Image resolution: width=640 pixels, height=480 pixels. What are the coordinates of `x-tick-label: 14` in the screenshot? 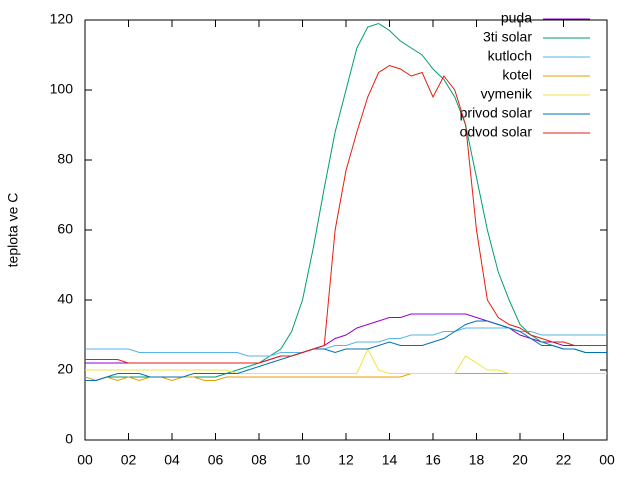 It's located at (390, 460).